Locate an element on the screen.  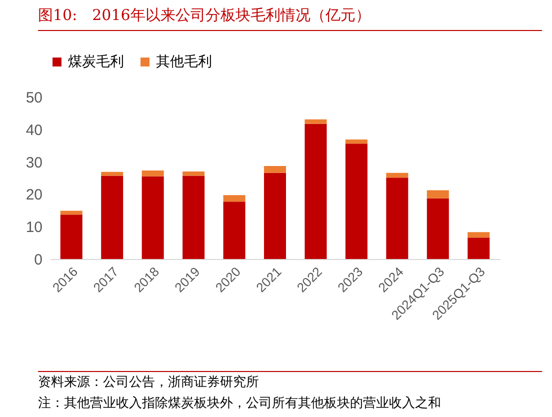
text: 注：其他营业收入指除煤炭板块外，公司所有其他板块的营业收入之和 is located at coordinates (239, 404).